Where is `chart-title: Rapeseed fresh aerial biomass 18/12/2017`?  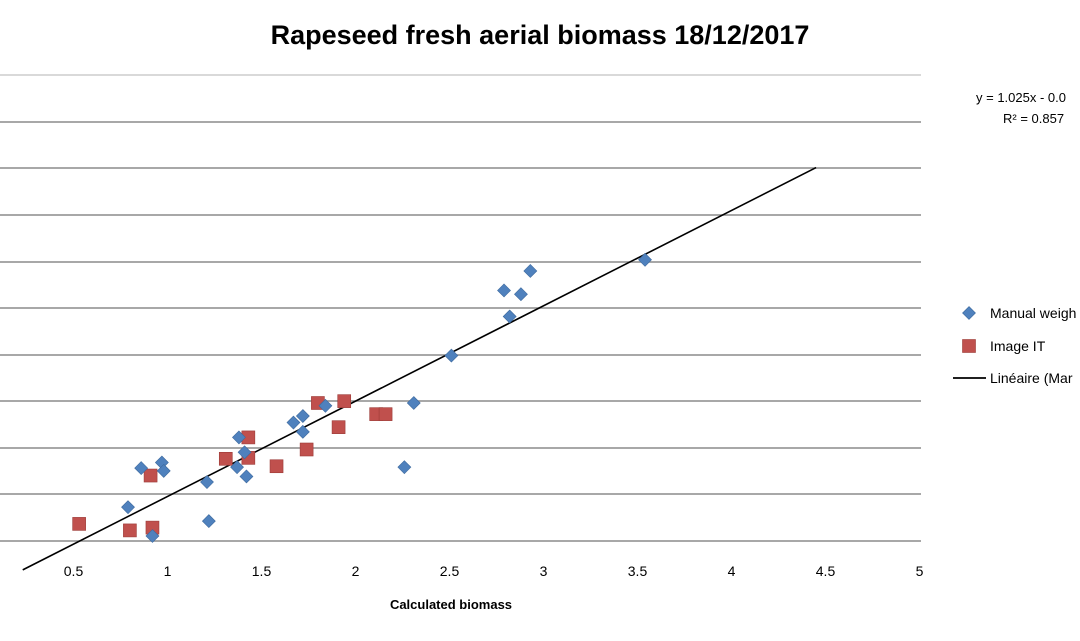 chart-title: Rapeseed fresh aerial biomass 18/12/2017 is located at coordinates (540, 35).